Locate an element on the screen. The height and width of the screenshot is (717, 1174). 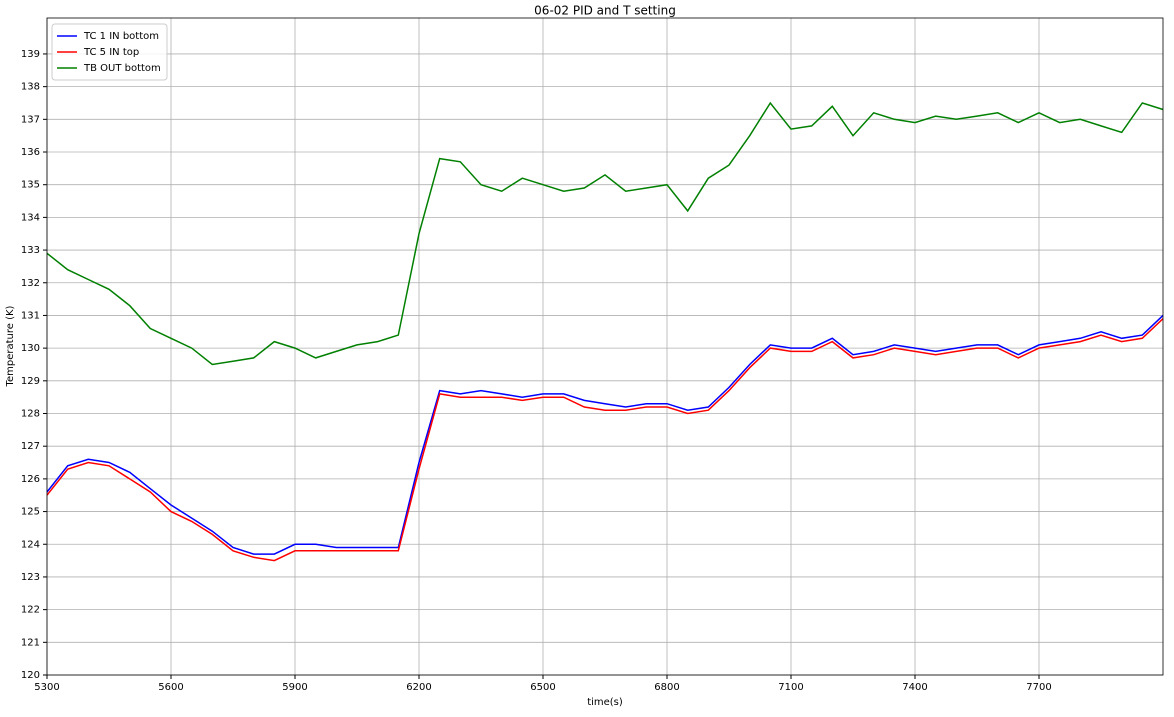
y-tick-label: 125 is located at coordinates (30, 512).